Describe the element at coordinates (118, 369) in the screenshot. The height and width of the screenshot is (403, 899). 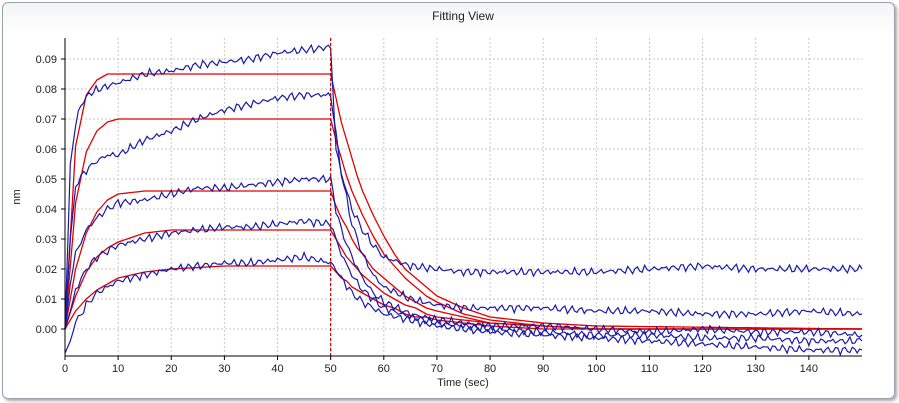
I see `x-tick-label: 10` at that location.